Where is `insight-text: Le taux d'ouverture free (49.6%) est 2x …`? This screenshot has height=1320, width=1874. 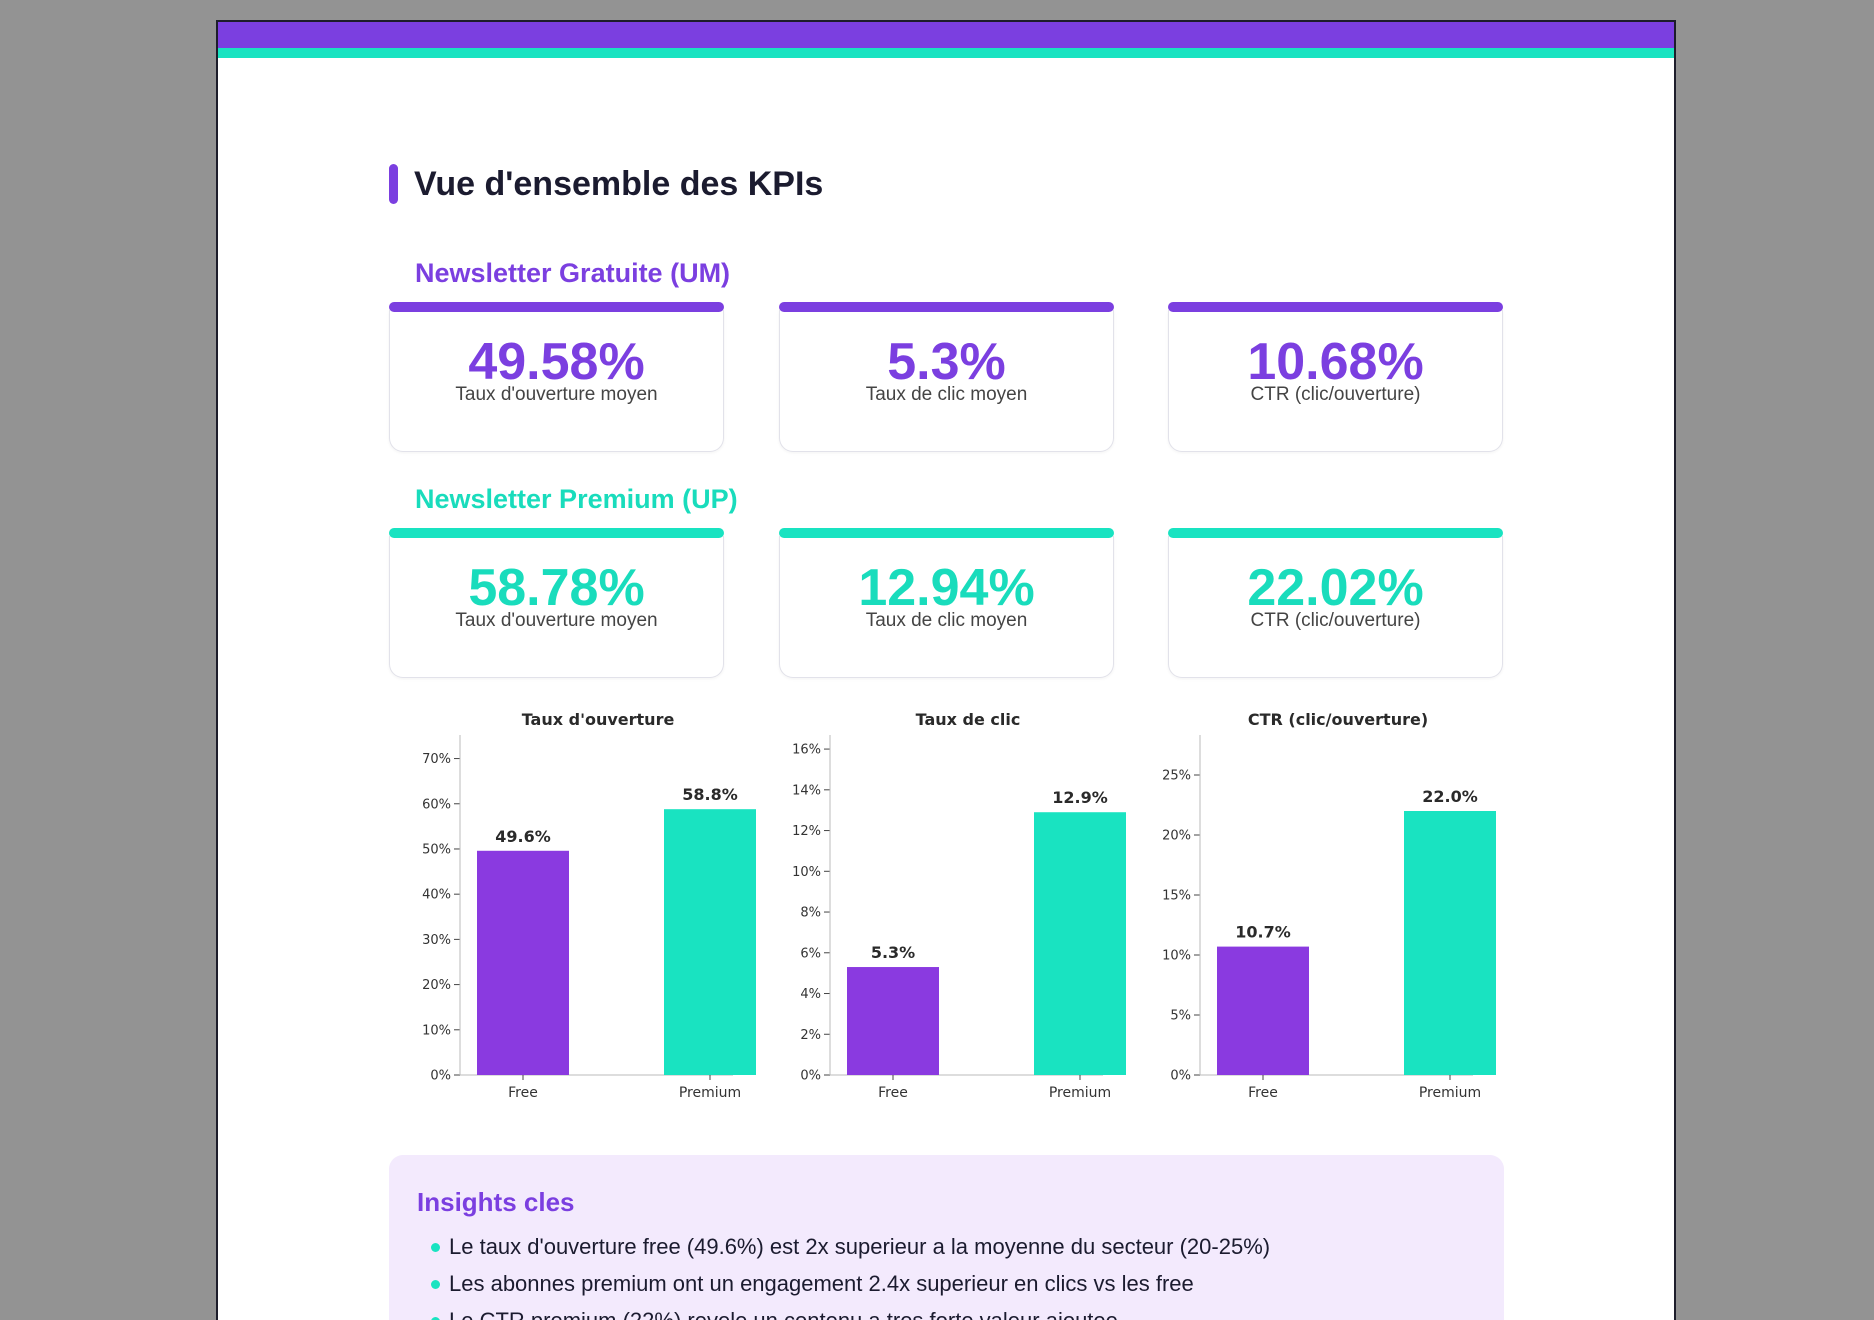
insight-text: Le taux d'ouverture free (49.6%) est 2x … is located at coordinates (860, 1246).